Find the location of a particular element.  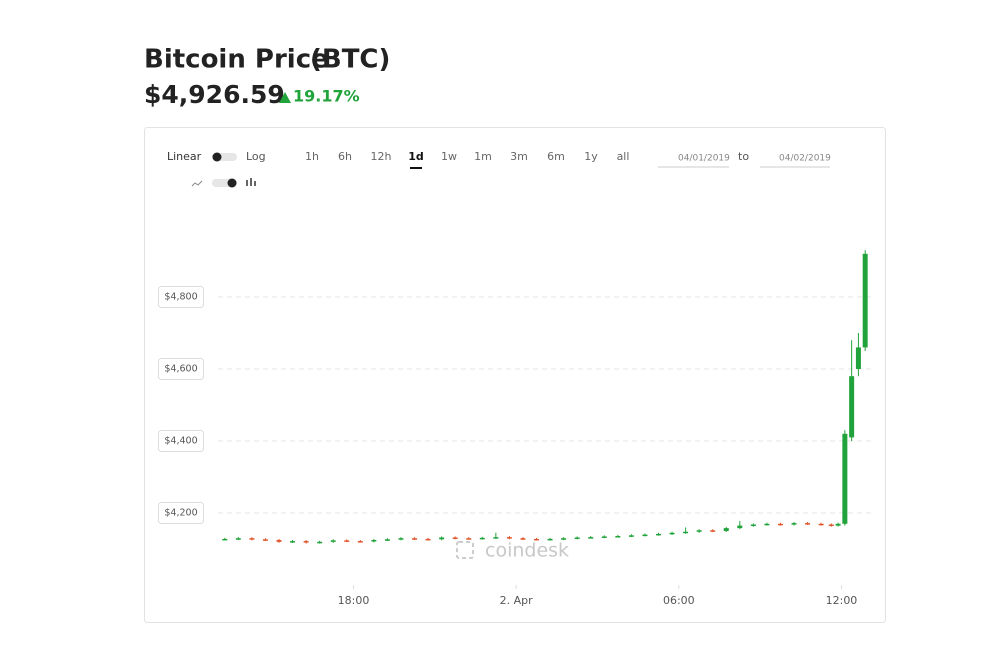

date-to: 04/02/2019 is located at coordinates (805, 159).